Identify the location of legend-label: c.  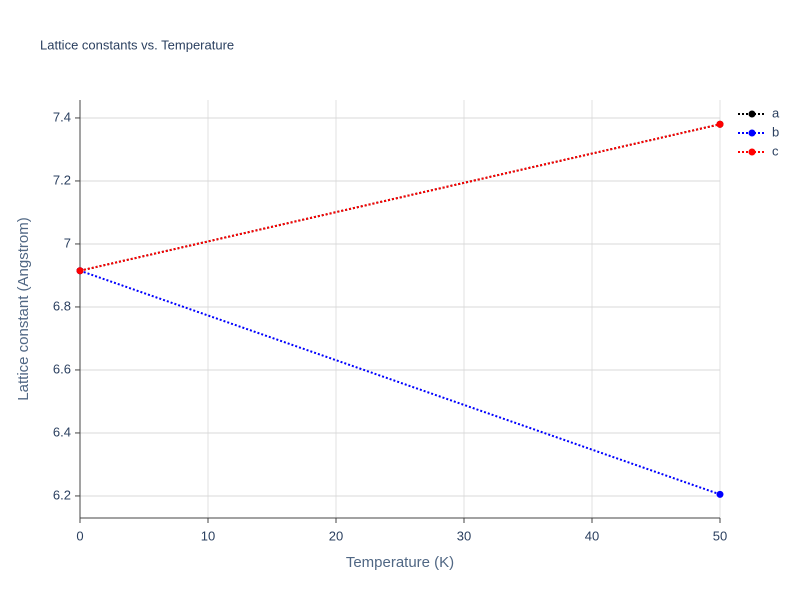
(775, 150).